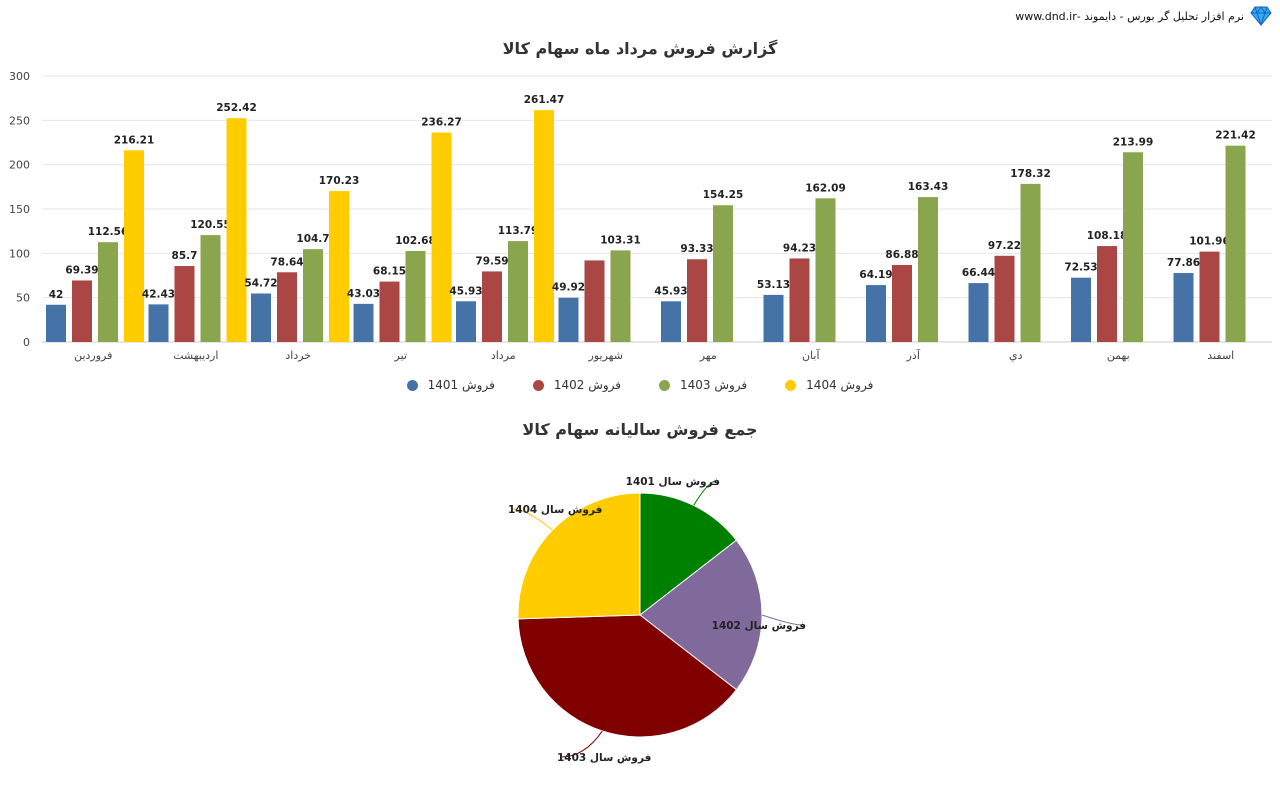  What do you see at coordinates (587, 385) in the screenshot?
I see `legend-label: فروش 1402` at bounding box center [587, 385].